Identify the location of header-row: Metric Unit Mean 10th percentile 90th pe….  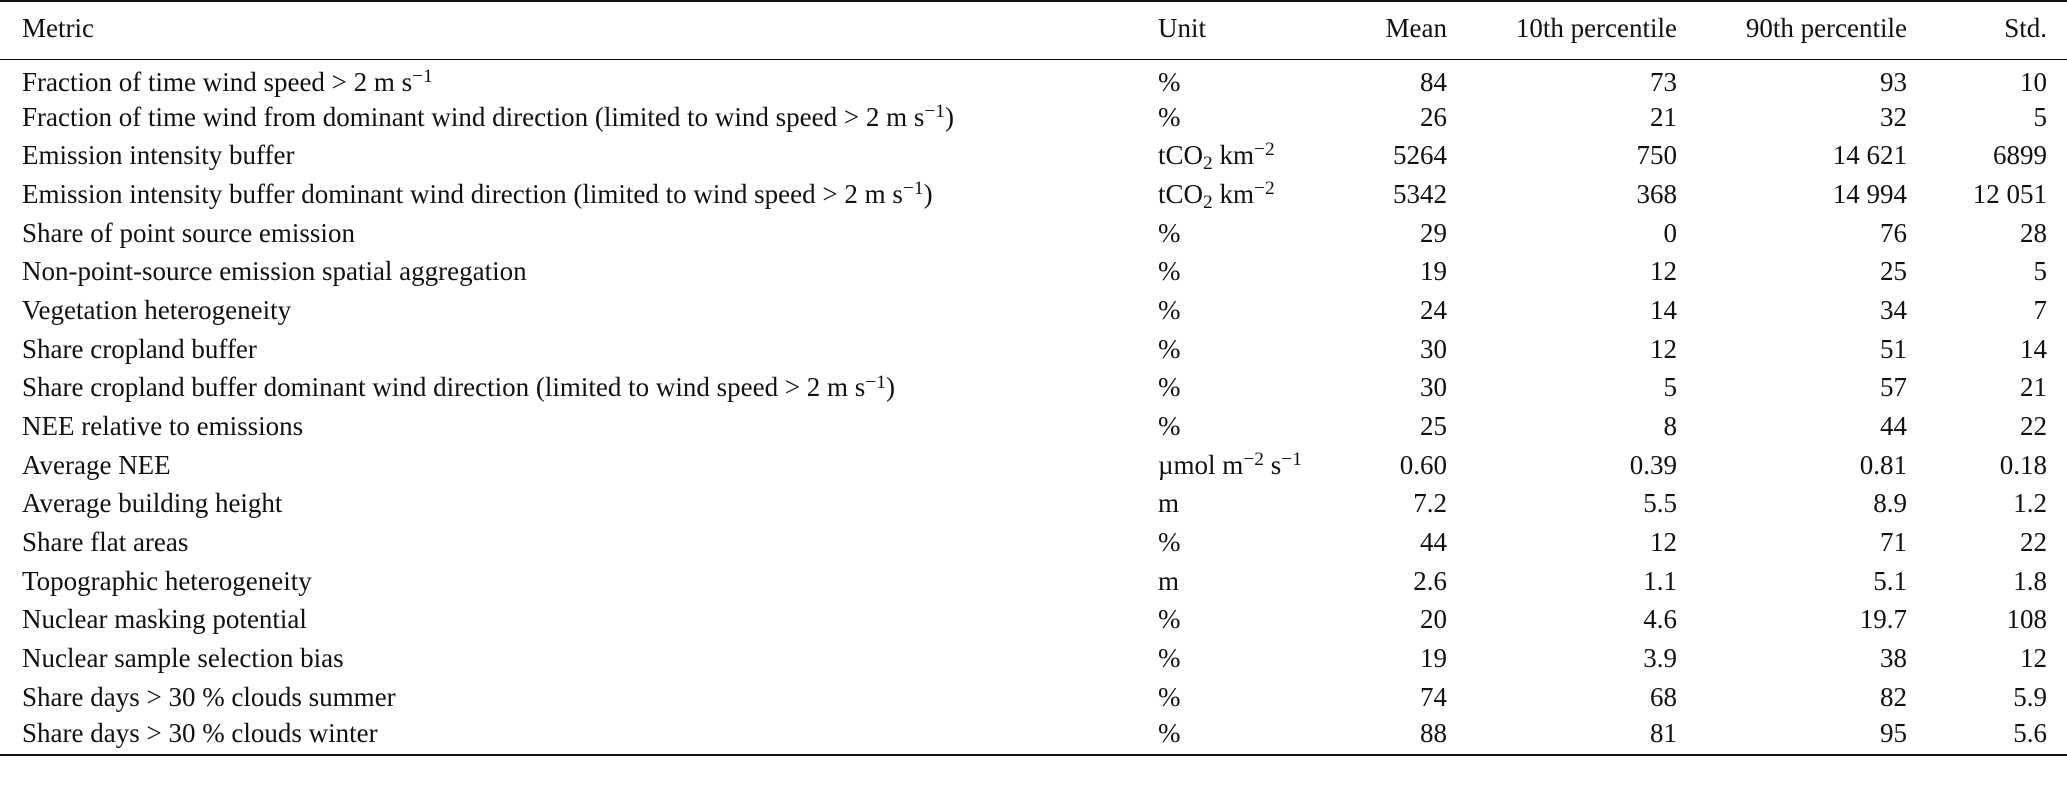
(1033, 30).